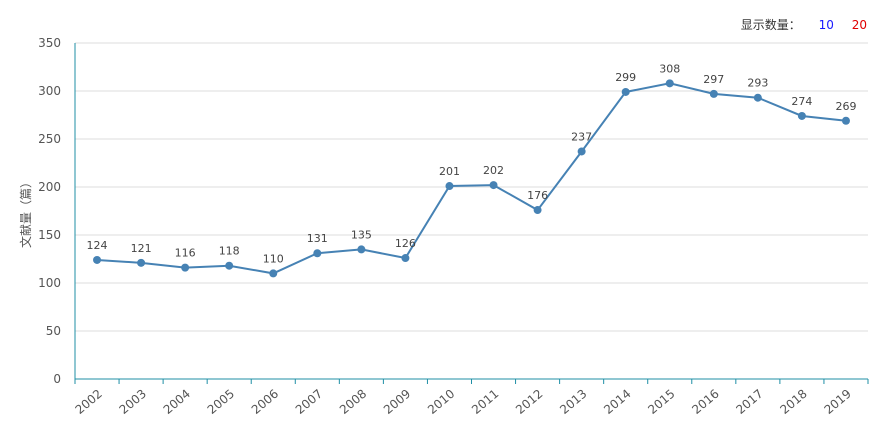 This screenshot has width=877, height=434. I want to click on display-count-option-10: 10, so click(826, 25).